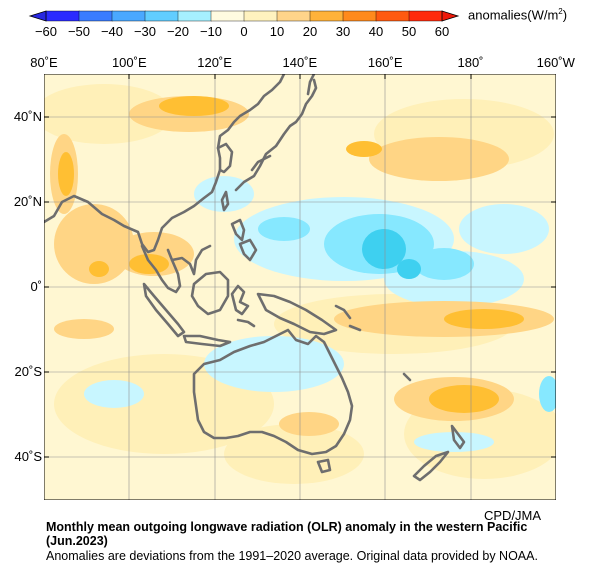  I want to click on colorbar-tick-label: −20, so click(178, 31).